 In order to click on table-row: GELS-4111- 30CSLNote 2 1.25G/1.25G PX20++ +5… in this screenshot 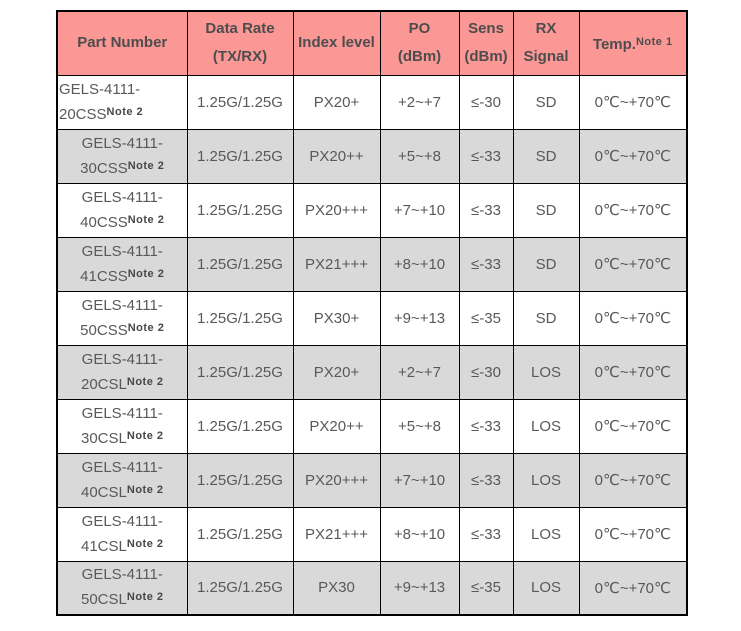, I will do `click(372, 426)`.